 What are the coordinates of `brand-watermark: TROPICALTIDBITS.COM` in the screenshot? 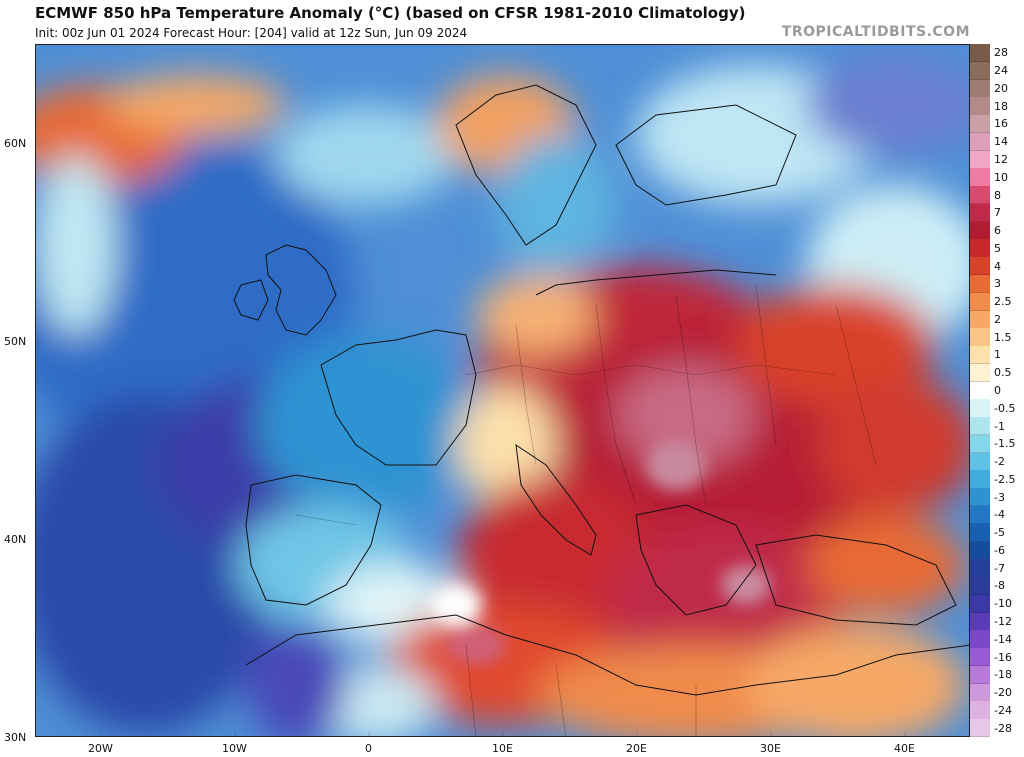 It's located at (875, 32).